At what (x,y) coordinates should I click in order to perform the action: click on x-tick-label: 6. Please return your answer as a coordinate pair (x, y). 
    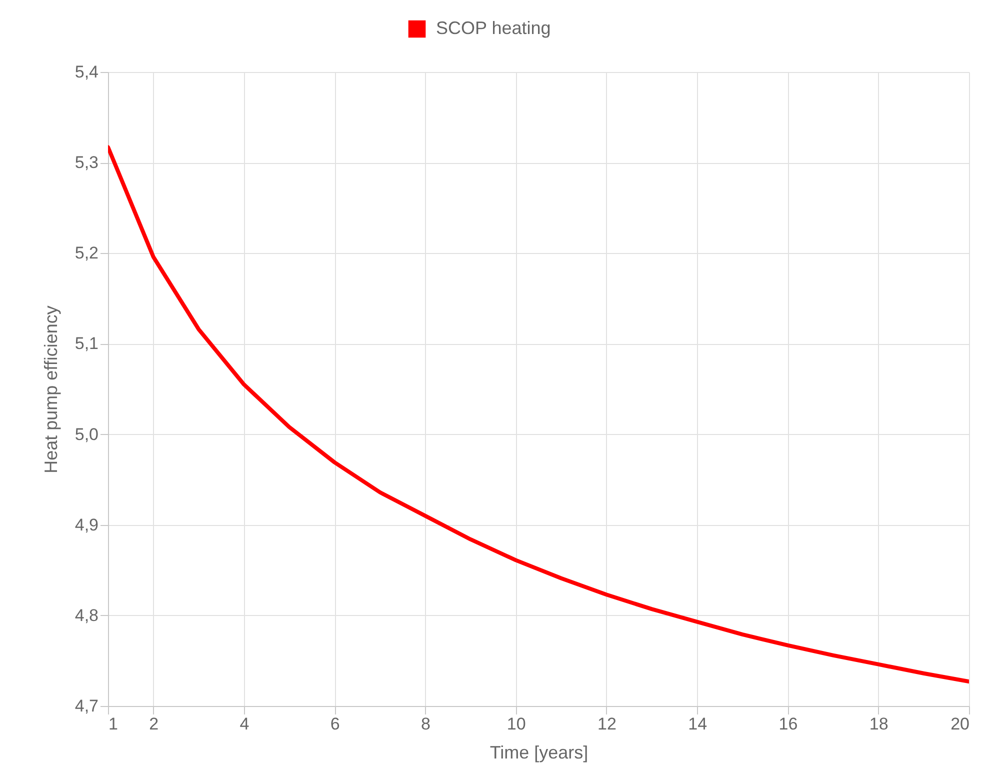
    Looking at the image, I should click on (335, 724).